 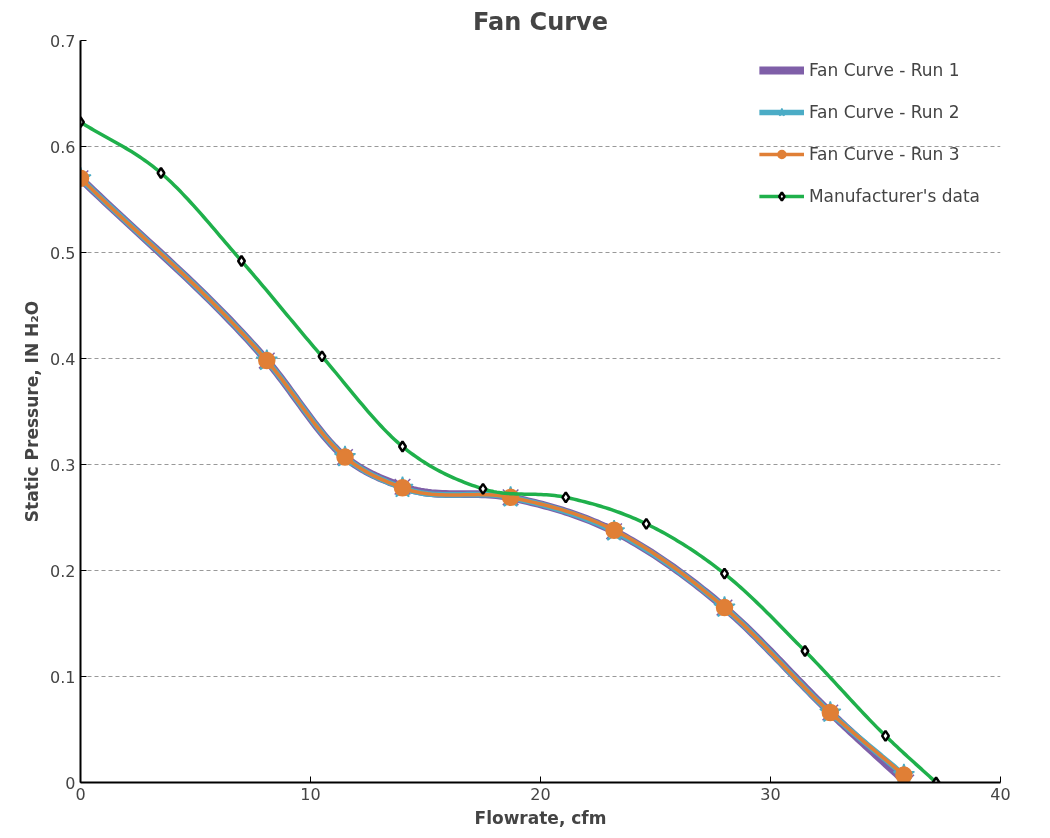 I want to click on y-tick-label: 0.4, so click(x=63, y=359).